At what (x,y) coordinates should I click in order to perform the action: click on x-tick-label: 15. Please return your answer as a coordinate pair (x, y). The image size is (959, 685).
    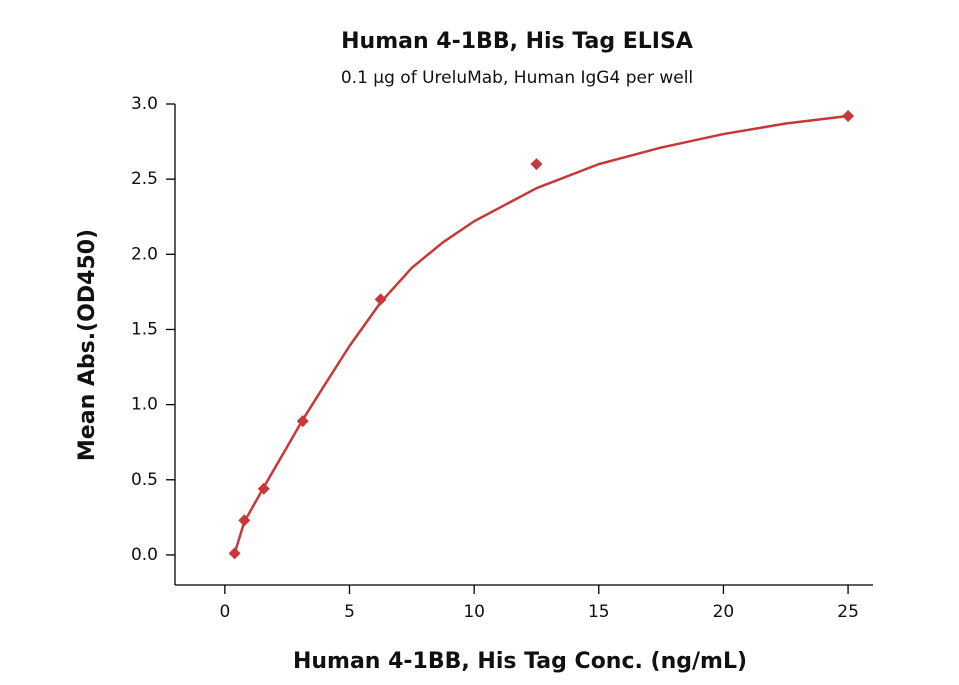
    Looking at the image, I should click on (599, 612).